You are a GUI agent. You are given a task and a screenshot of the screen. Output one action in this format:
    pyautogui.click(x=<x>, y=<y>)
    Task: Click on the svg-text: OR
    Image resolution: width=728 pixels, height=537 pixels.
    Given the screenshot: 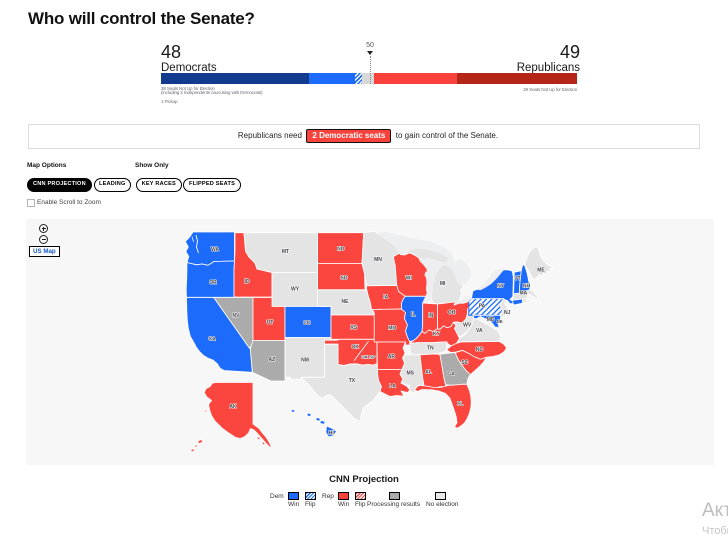 What is the action you would take?
    pyautogui.click(x=213, y=283)
    